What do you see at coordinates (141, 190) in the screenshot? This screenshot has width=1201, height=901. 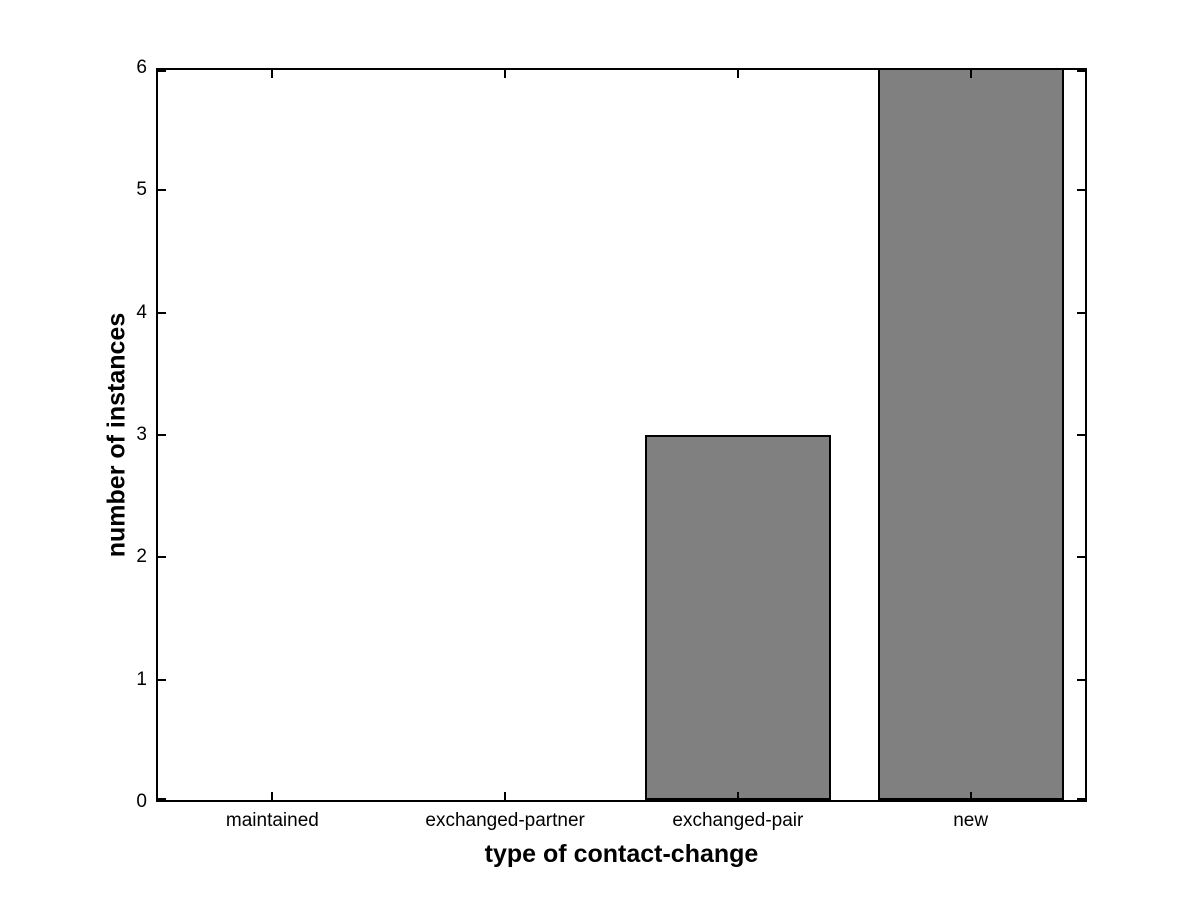 I see `y-tick-label-5: 5` at bounding box center [141, 190].